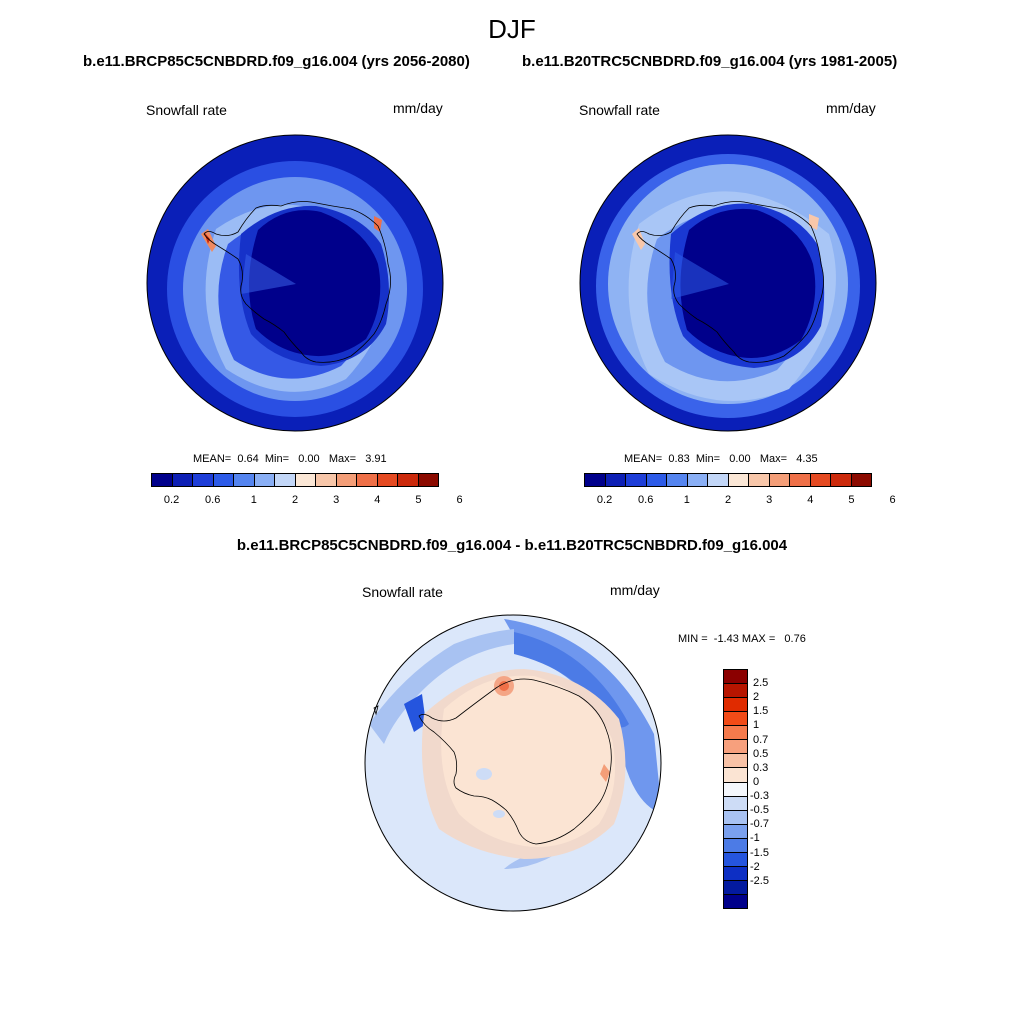 Image resolution: width=1024 pixels, height=1024 pixels. What do you see at coordinates (213, 500) in the screenshot?
I see `left-colorbar-tick-label: 0.6` at bounding box center [213, 500].